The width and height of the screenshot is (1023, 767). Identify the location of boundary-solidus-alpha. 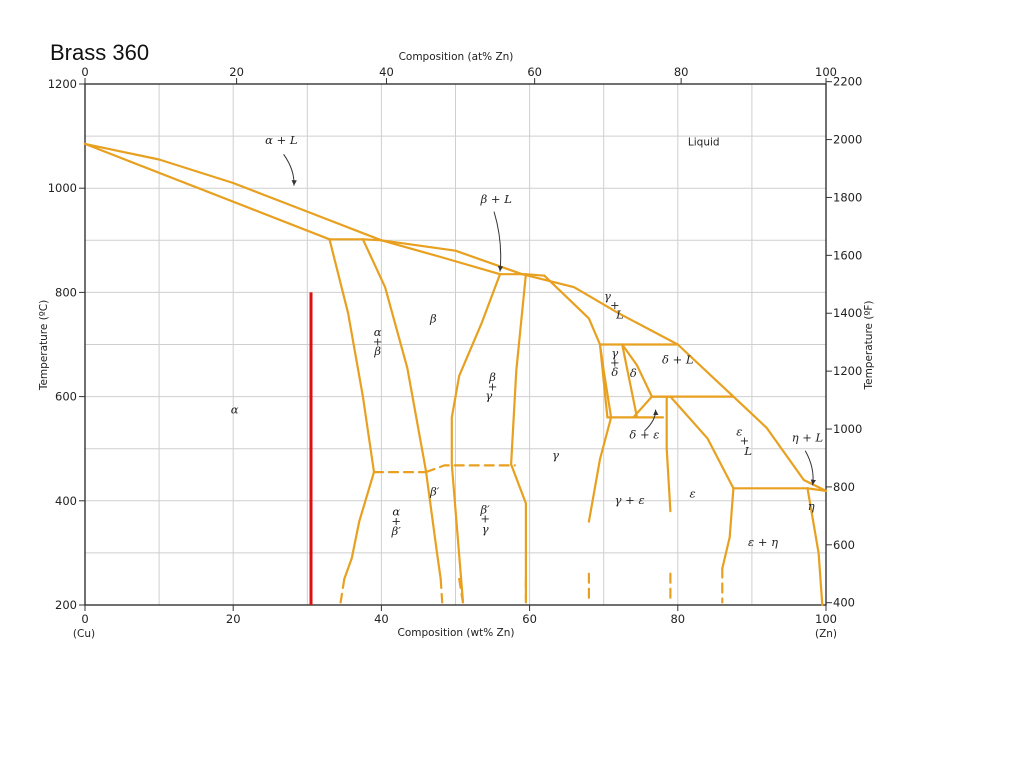
(233, 192).